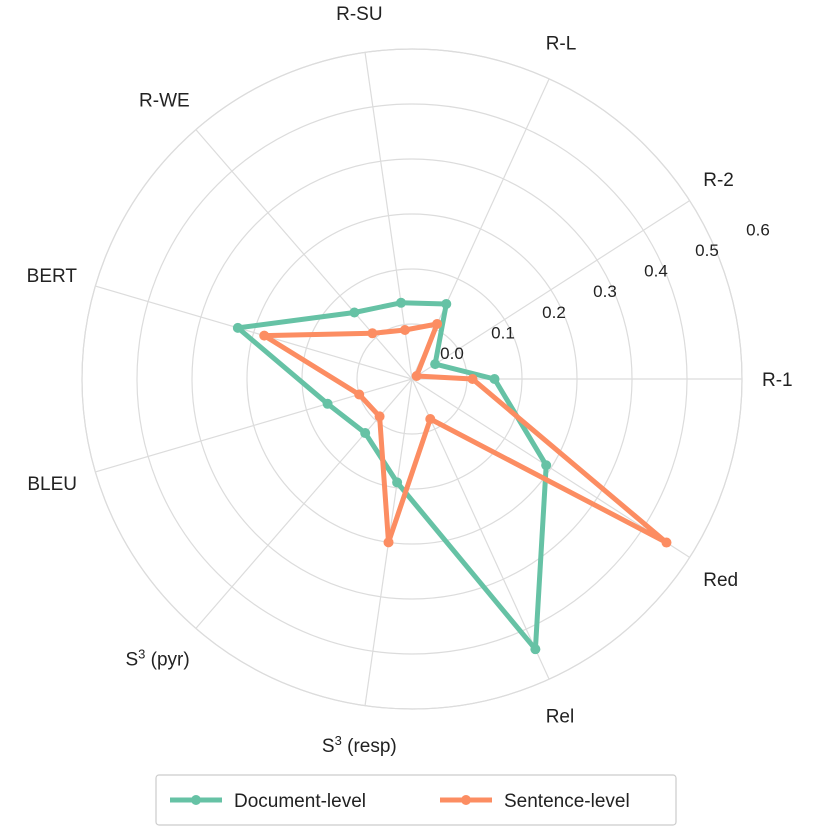  What do you see at coordinates (388, 216) in the screenshot?
I see `spoke-r-su` at bounding box center [388, 216].